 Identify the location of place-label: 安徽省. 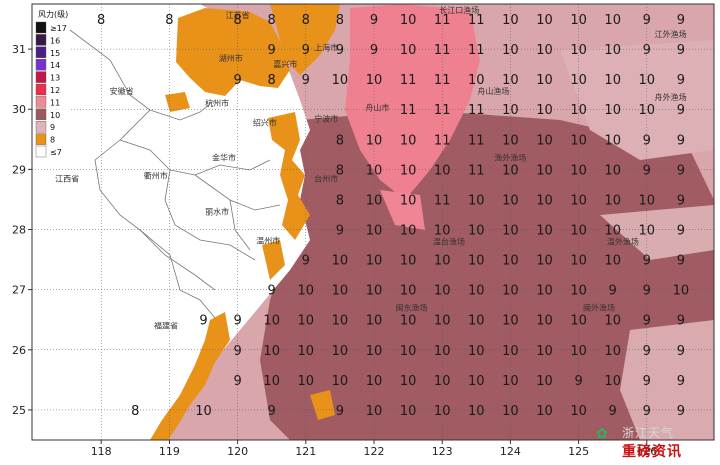
(122, 91).